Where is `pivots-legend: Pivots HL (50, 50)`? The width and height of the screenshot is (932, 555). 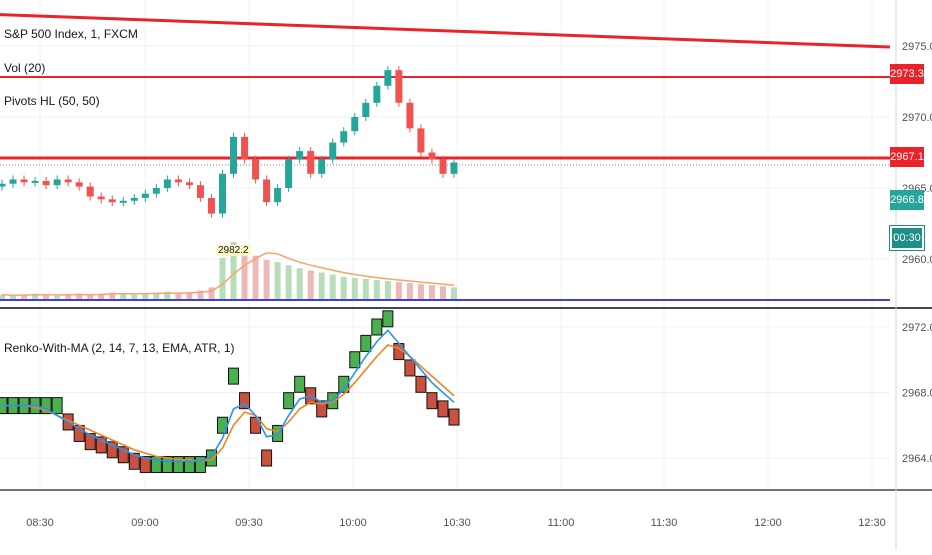 pivots-legend: Pivots HL (50, 50) is located at coordinates (52, 101).